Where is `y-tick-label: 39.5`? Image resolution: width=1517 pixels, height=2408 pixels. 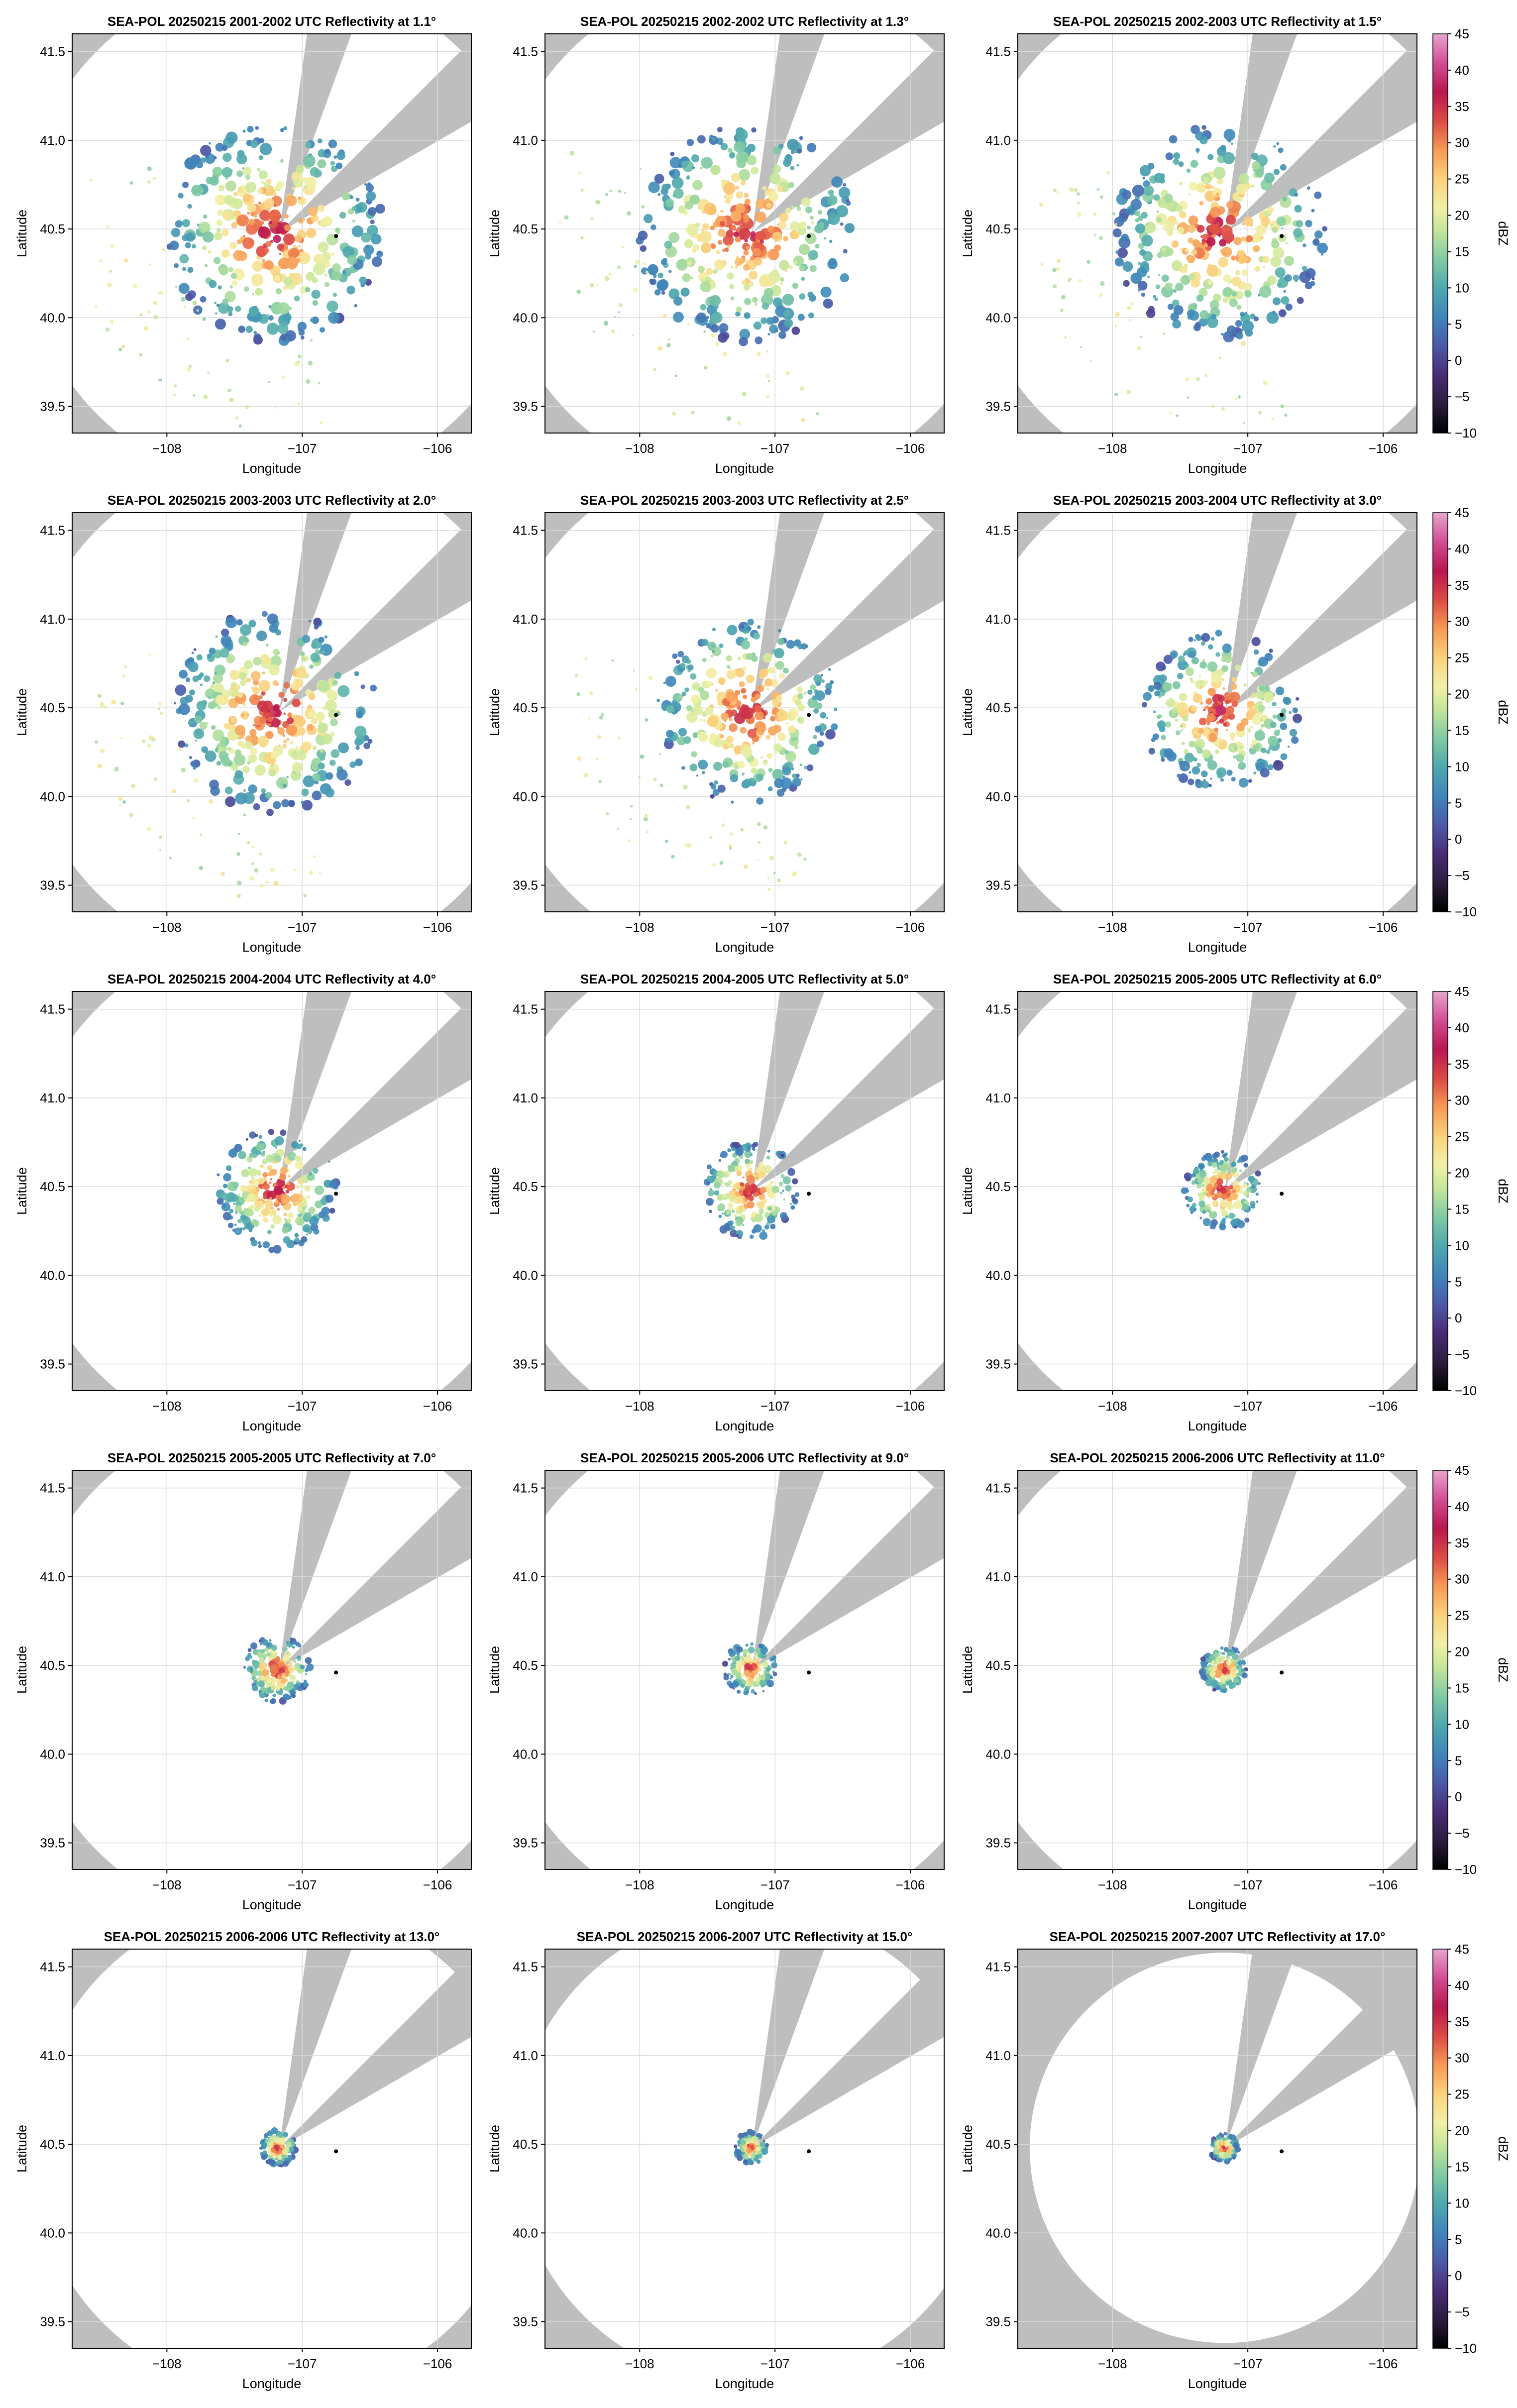 y-tick-label: 39.5 is located at coordinates (525, 885).